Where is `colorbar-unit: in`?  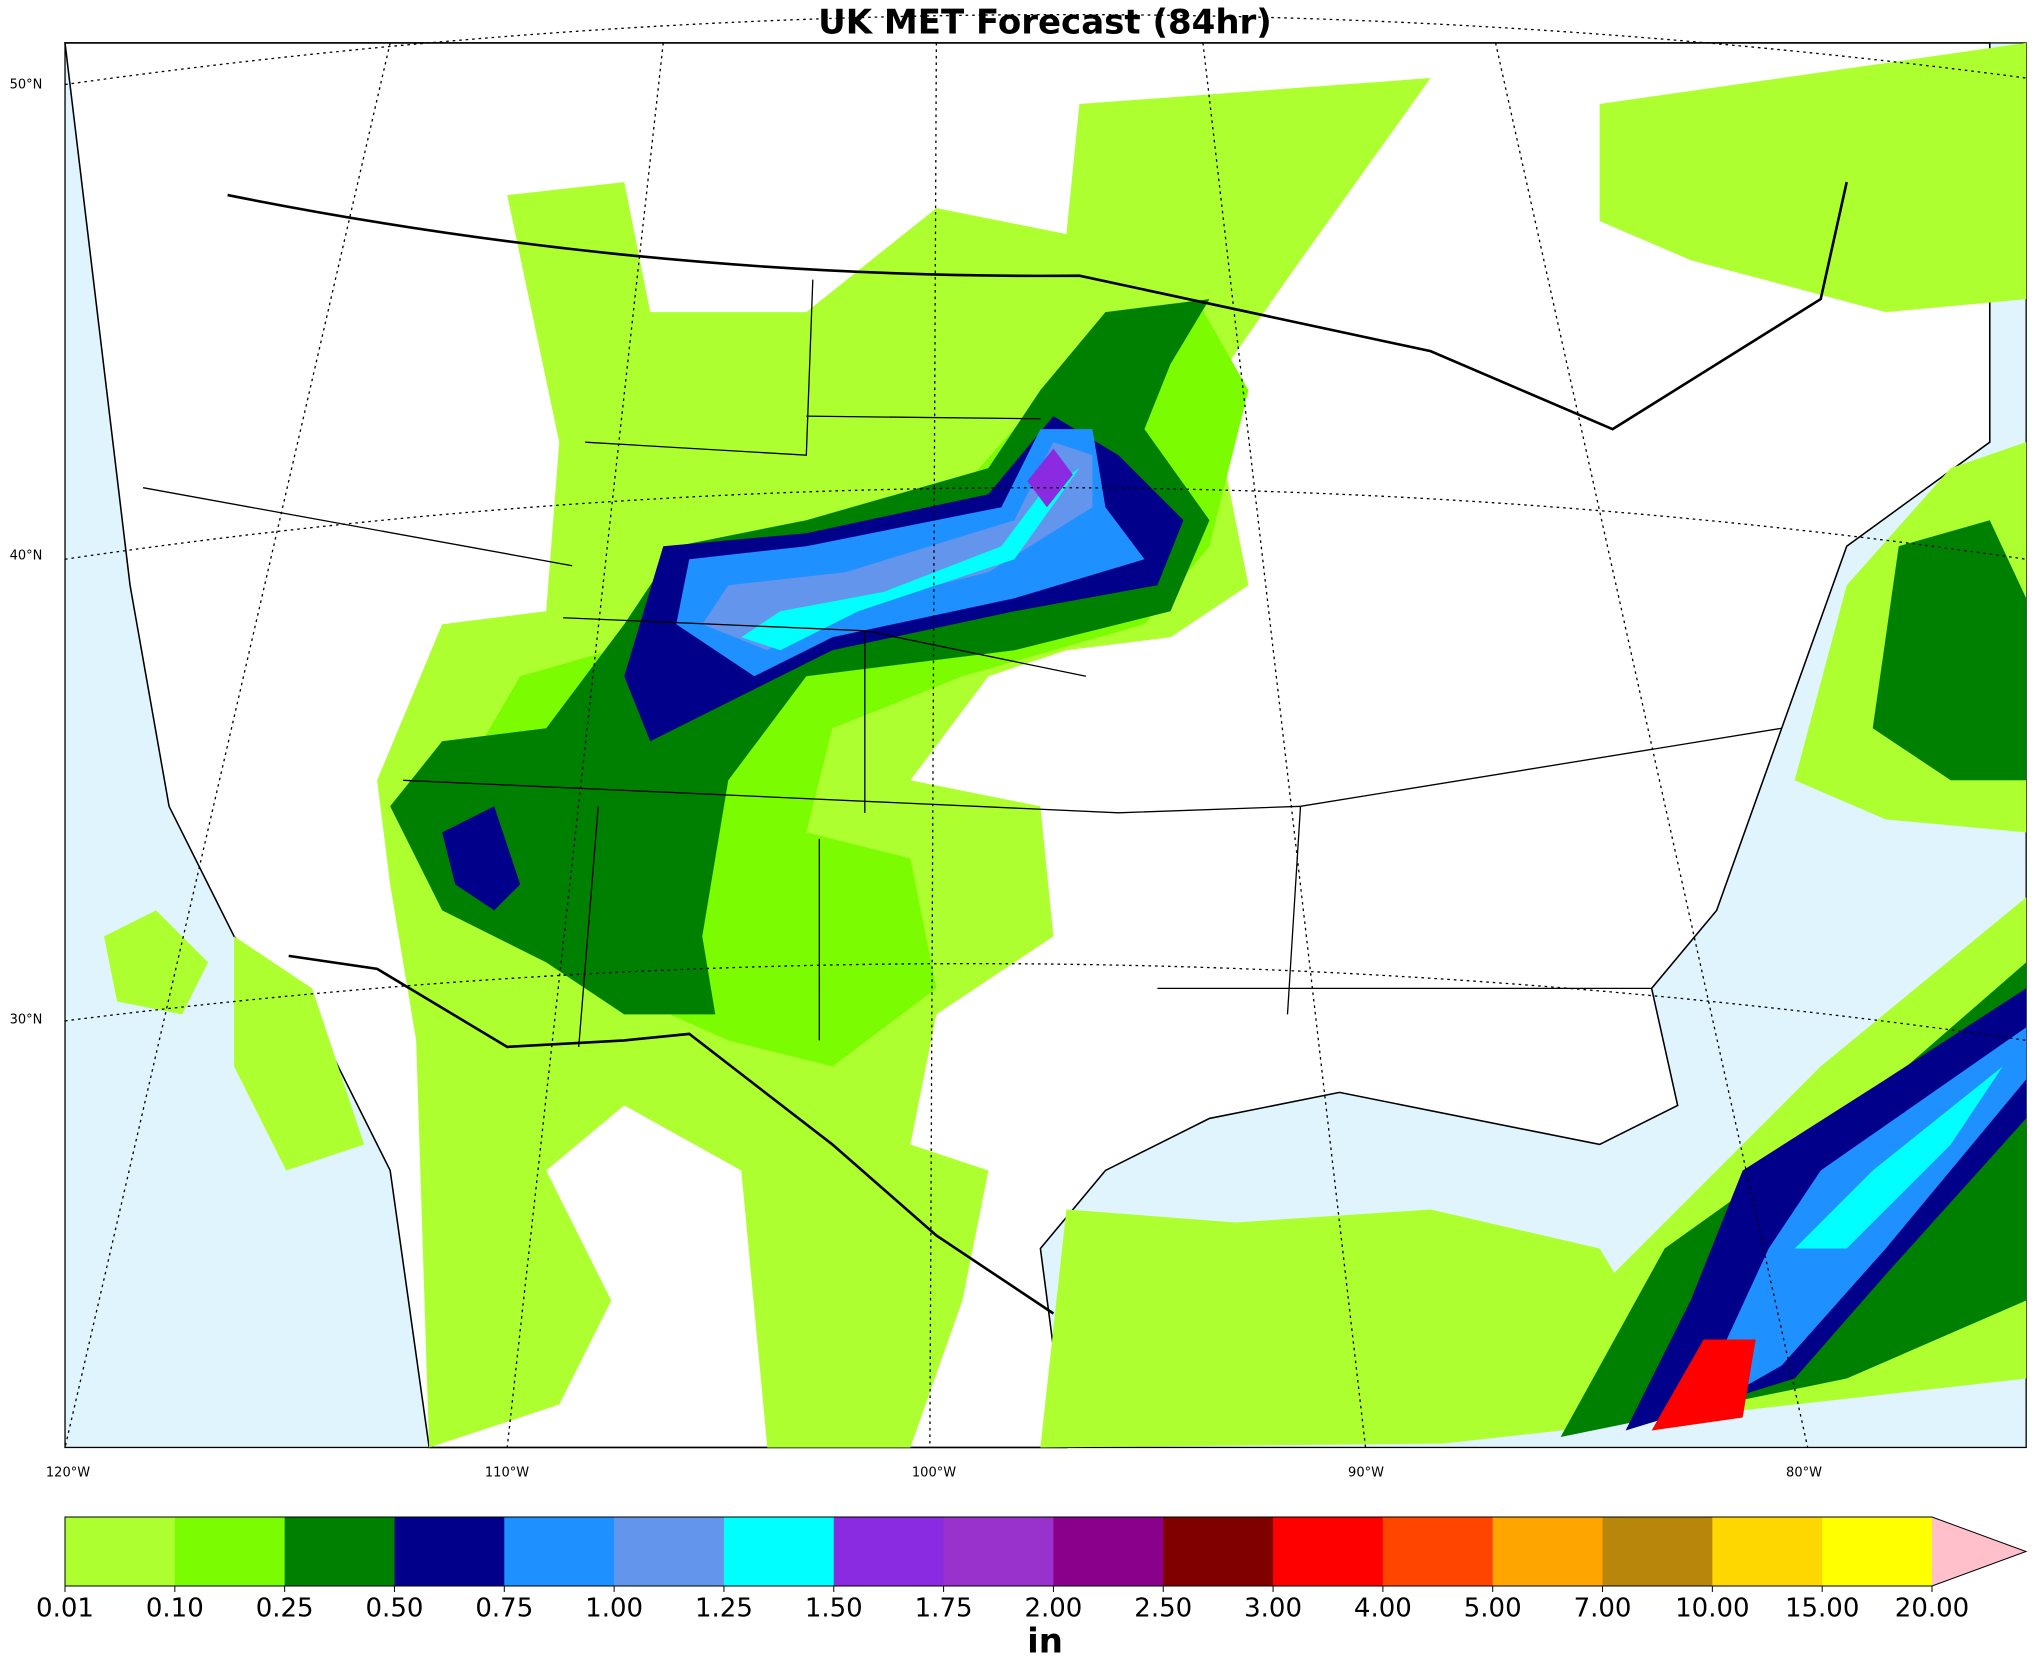 colorbar-unit: in is located at coordinates (1045, 1642).